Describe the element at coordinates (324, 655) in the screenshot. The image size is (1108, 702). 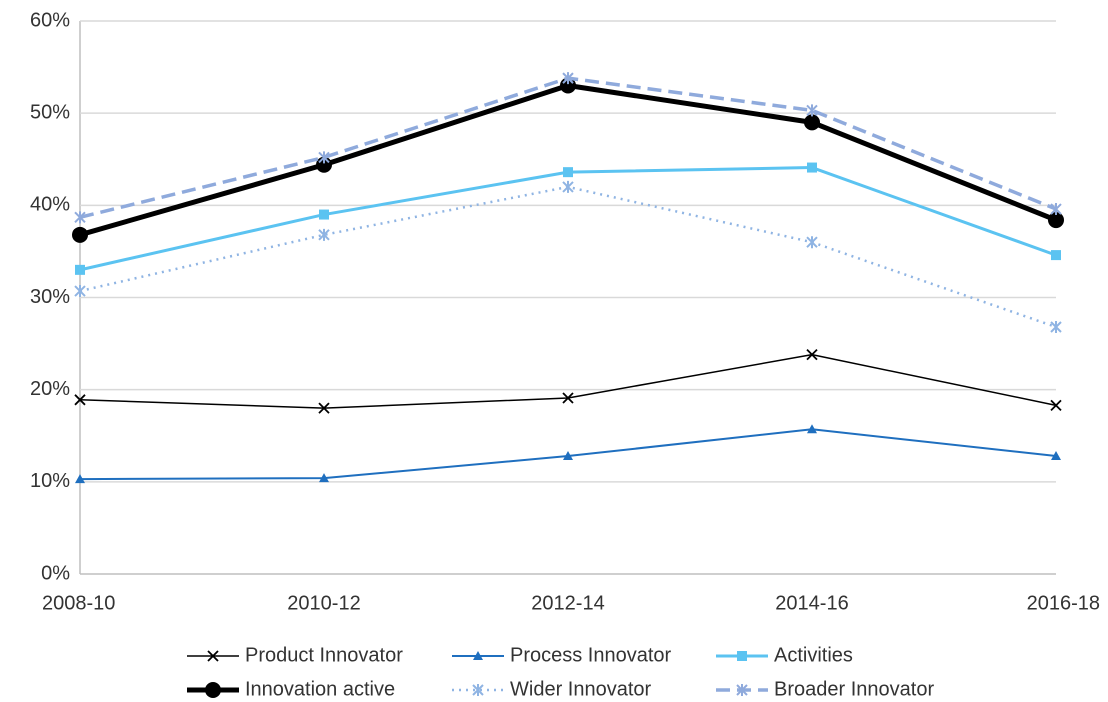
I see `legend-label: Product Innovator` at that location.